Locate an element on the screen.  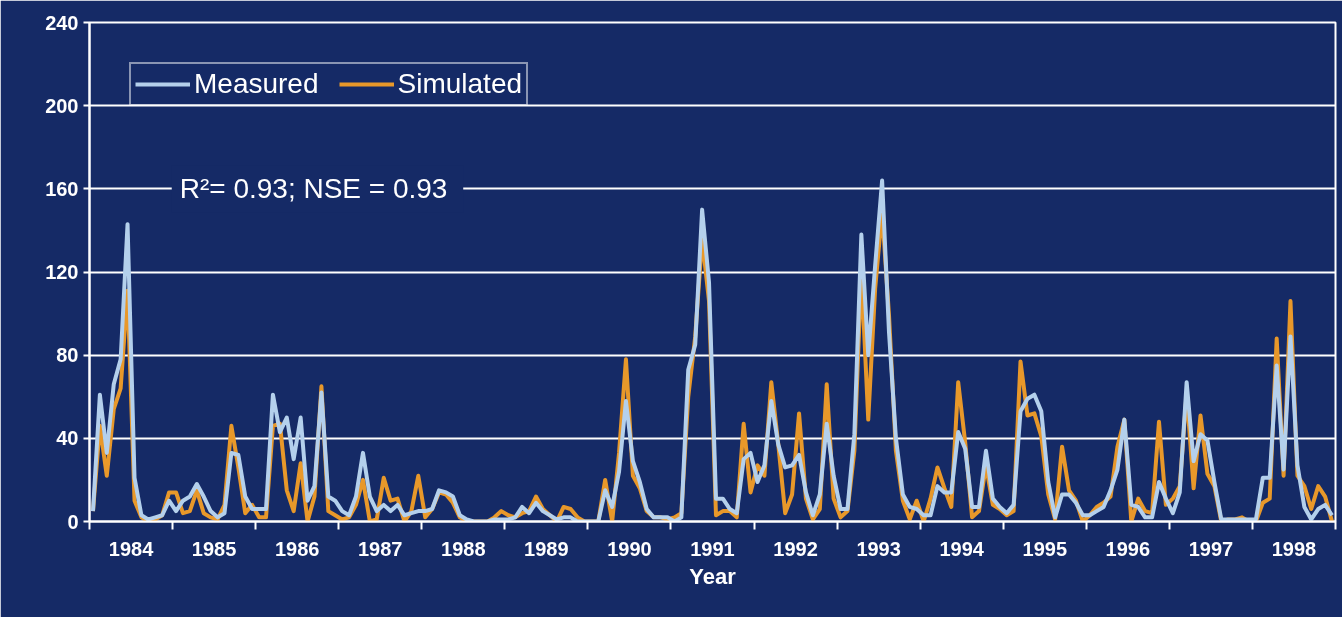
y-tick-label: 0 is located at coordinates (73, 521).